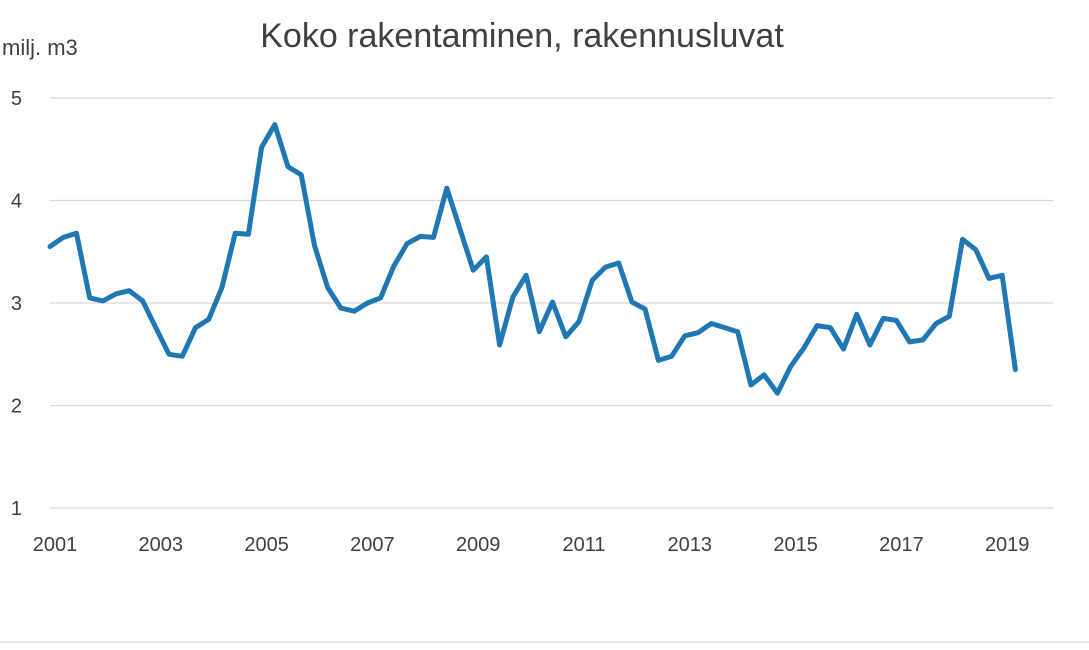 Image resolution: width=1089 pixels, height=650 pixels. What do you see at coordinates (583, 545) in the screenshot?
I see `x-tick-label: 2011` at bounding box center [583, 545].